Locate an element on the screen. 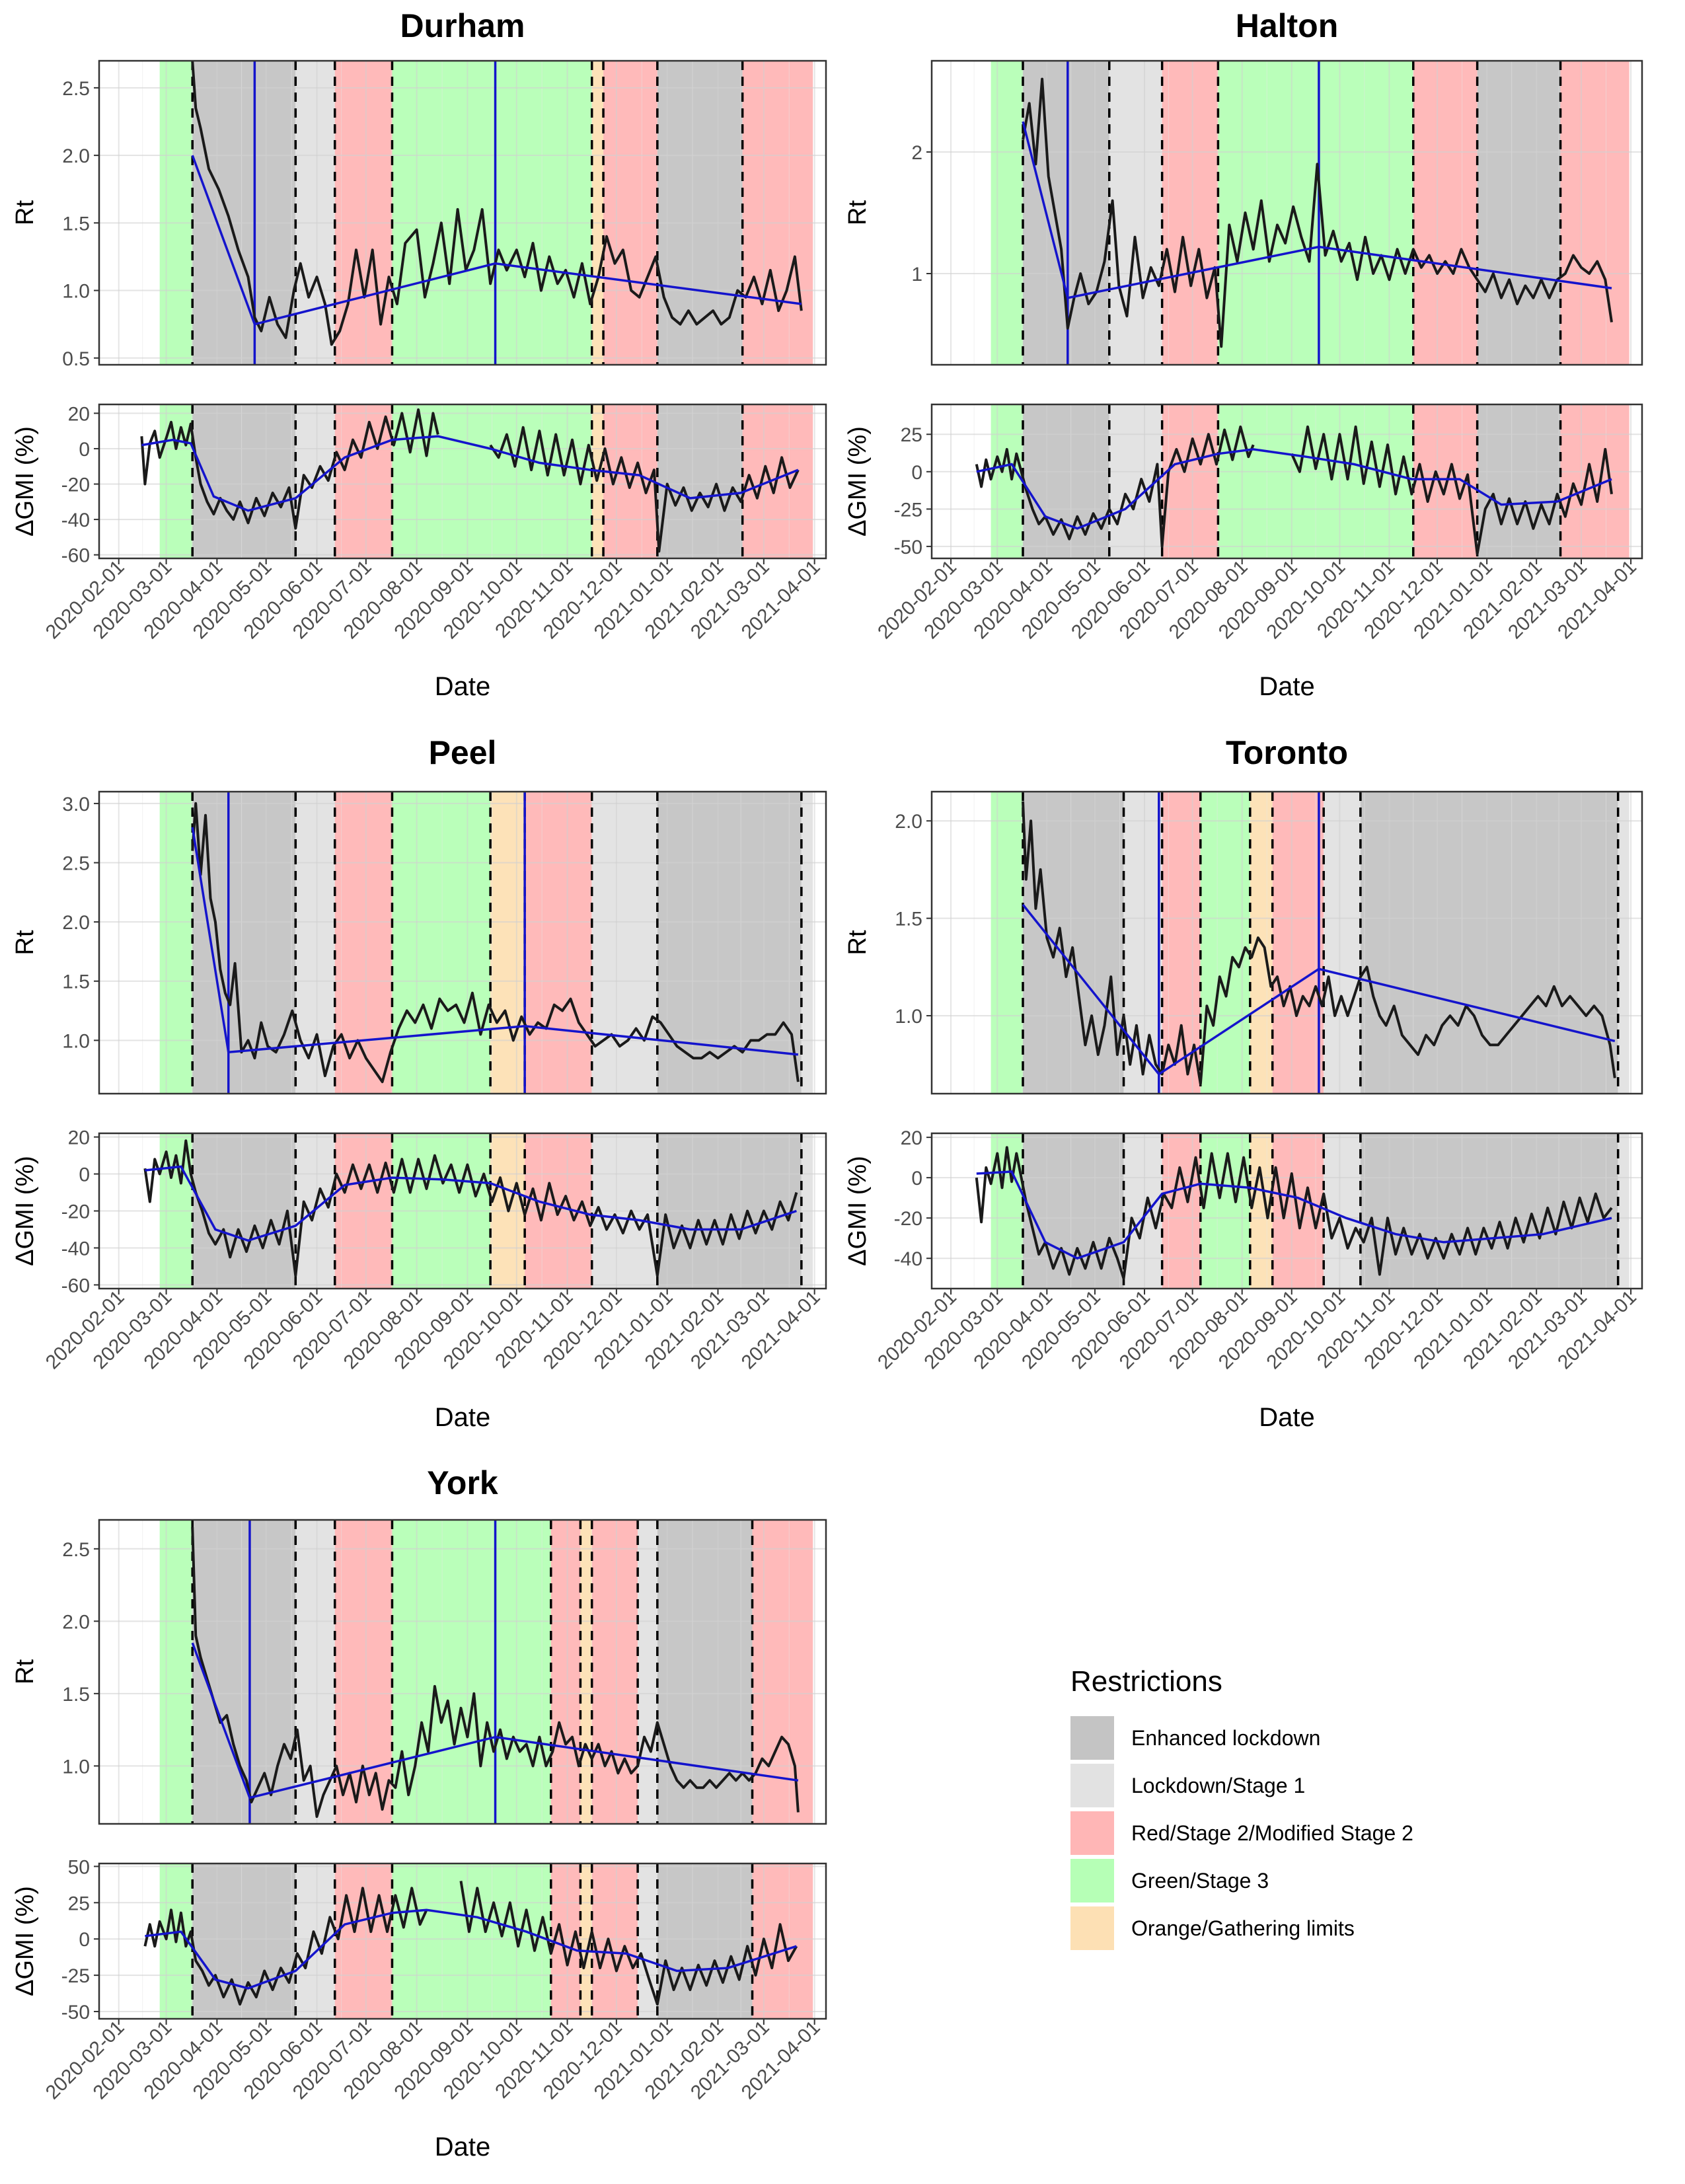 This screenshot has height=2184, width=1685. y-tick-label: 25 is located at coordinates (912, 435).